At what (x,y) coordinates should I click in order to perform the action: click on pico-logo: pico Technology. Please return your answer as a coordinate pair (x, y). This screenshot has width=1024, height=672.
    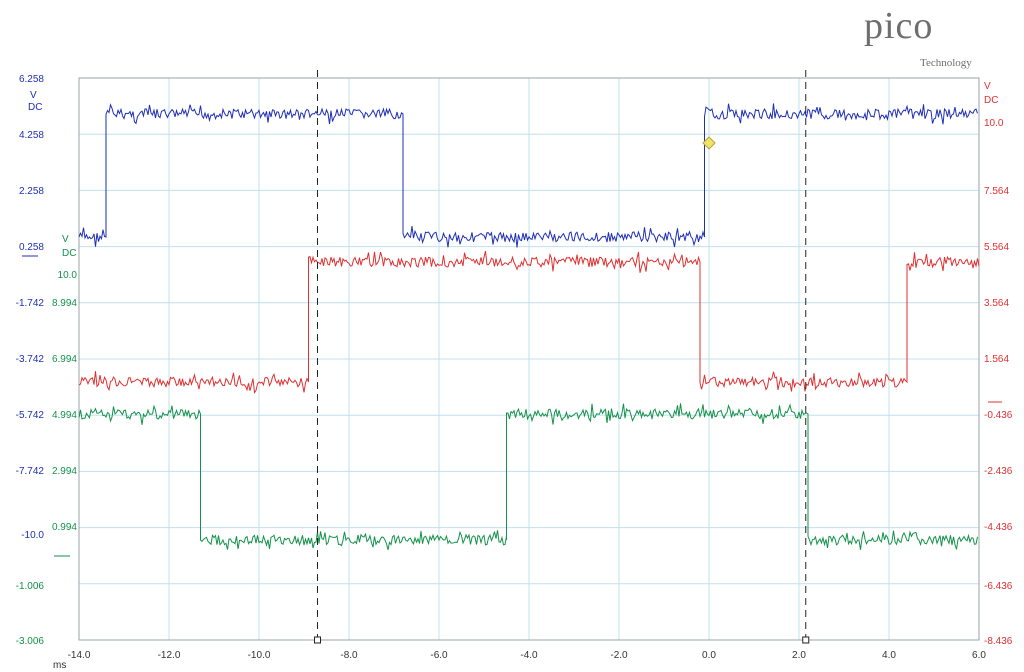
    Looking at the image, I should click on (918, 37).